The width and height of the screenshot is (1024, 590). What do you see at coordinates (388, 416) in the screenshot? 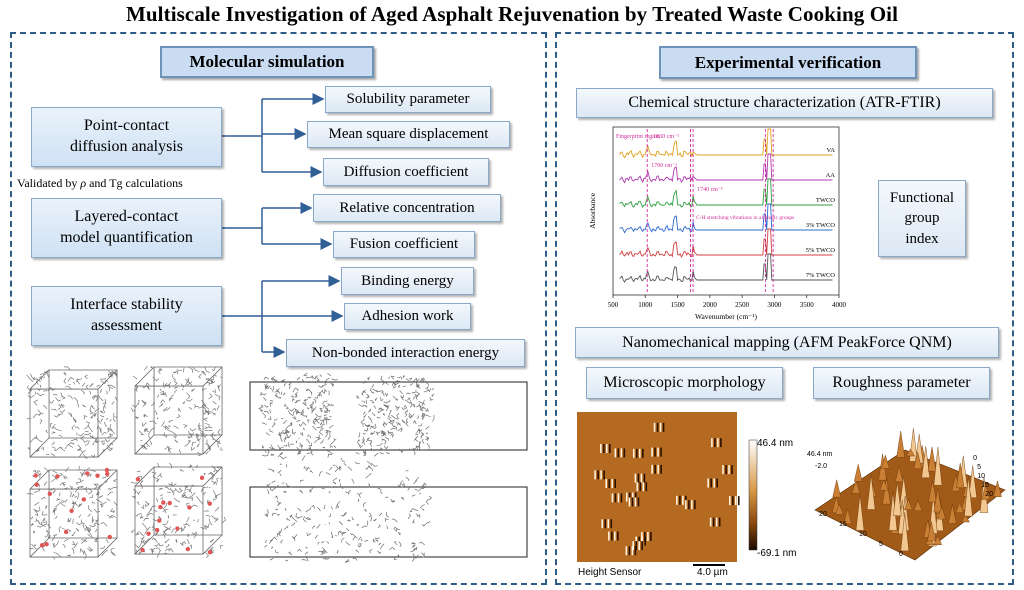
I see `layered-model-before` at bounding box center [388, 416].